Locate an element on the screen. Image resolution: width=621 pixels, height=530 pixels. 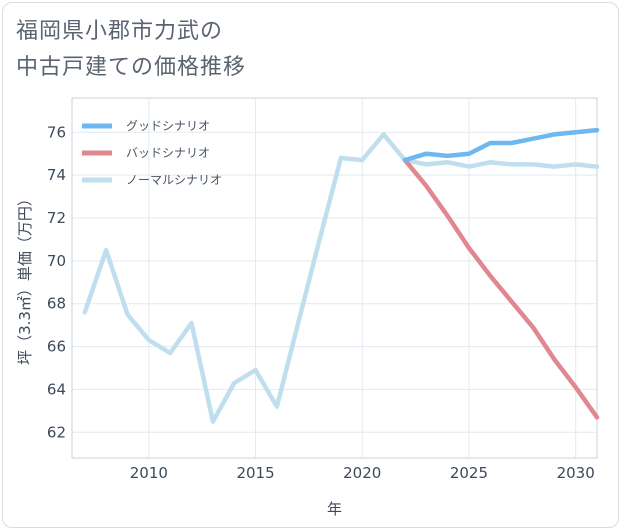
x-tick-label: 2015 is located at coordinates (255, 473).